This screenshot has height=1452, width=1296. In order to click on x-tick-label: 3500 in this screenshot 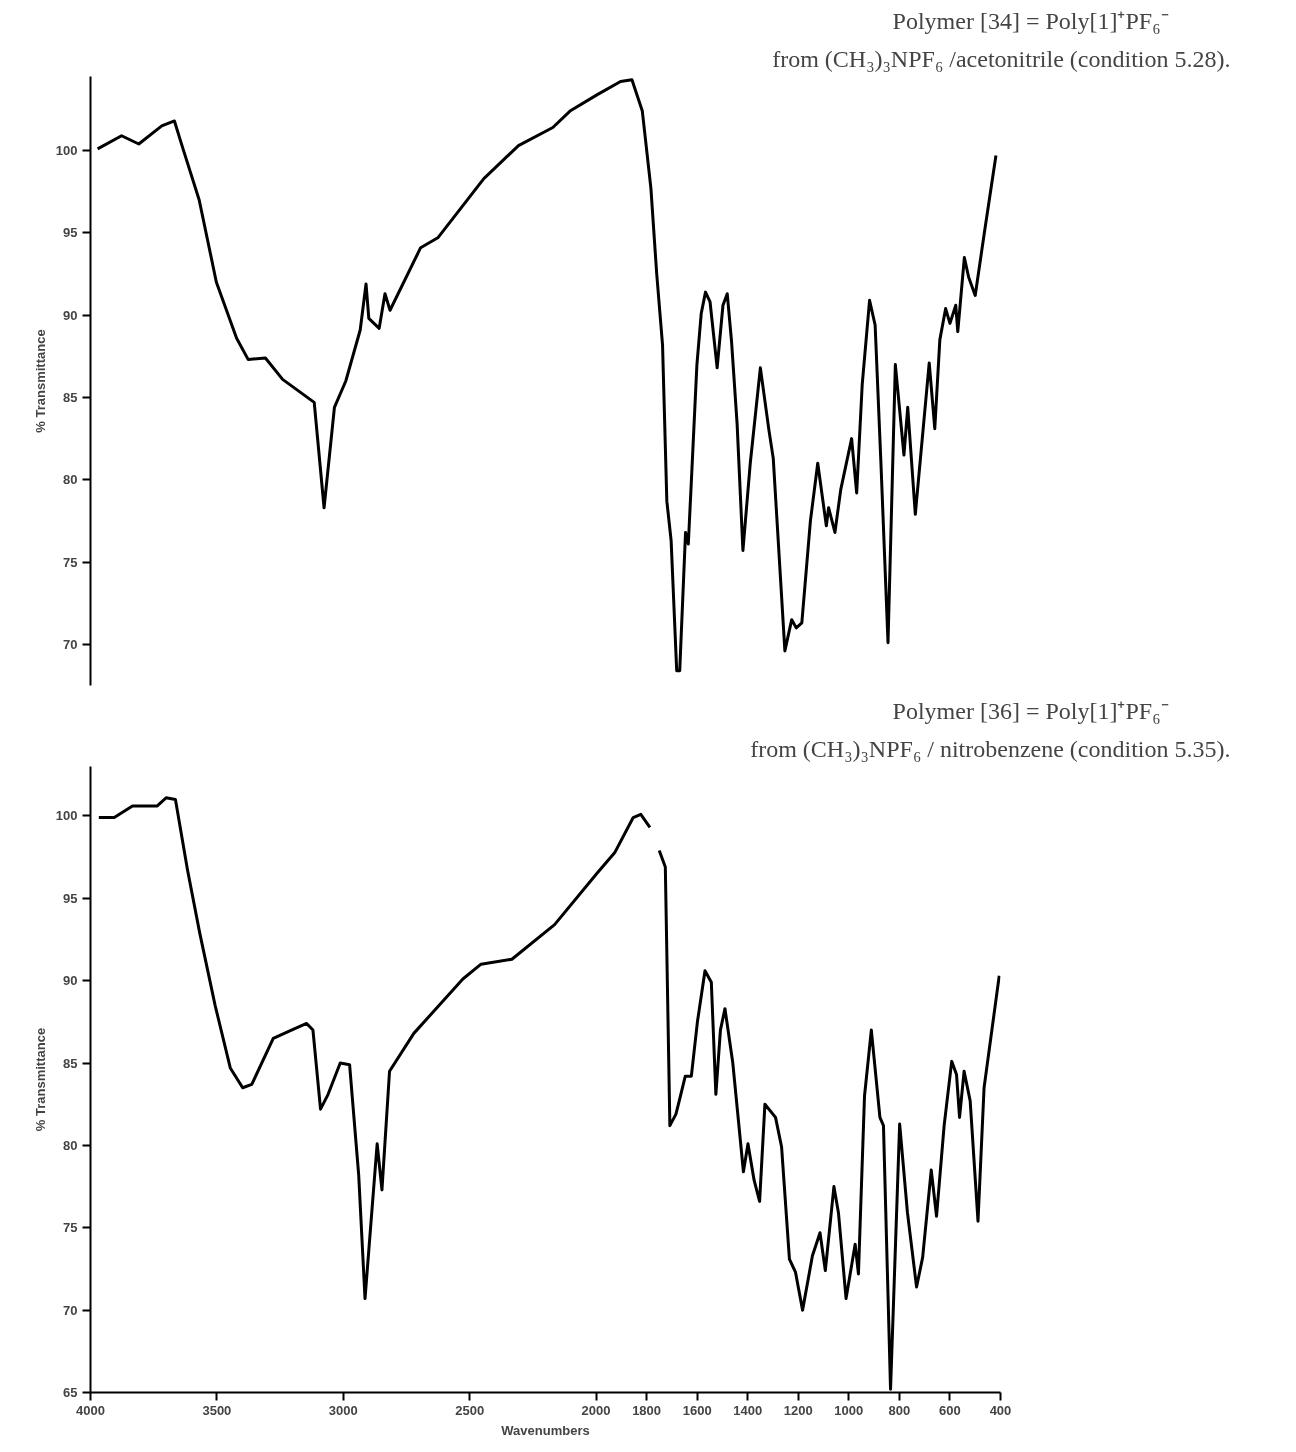, I will do `click(217, 1410)`.